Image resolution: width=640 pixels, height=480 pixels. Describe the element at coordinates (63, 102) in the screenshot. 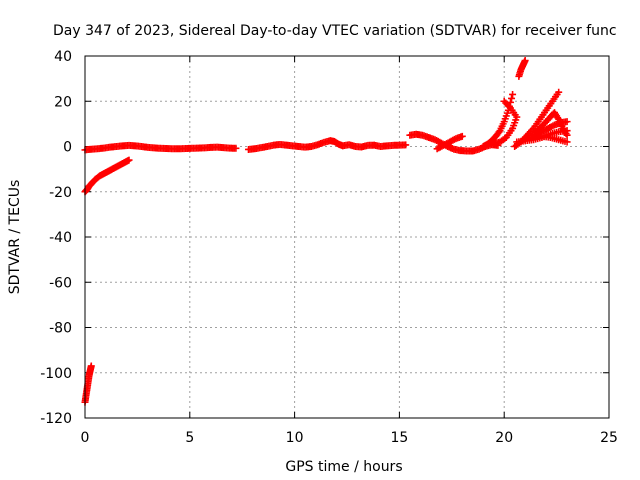

I see `y-tick-label: 20` at that location.